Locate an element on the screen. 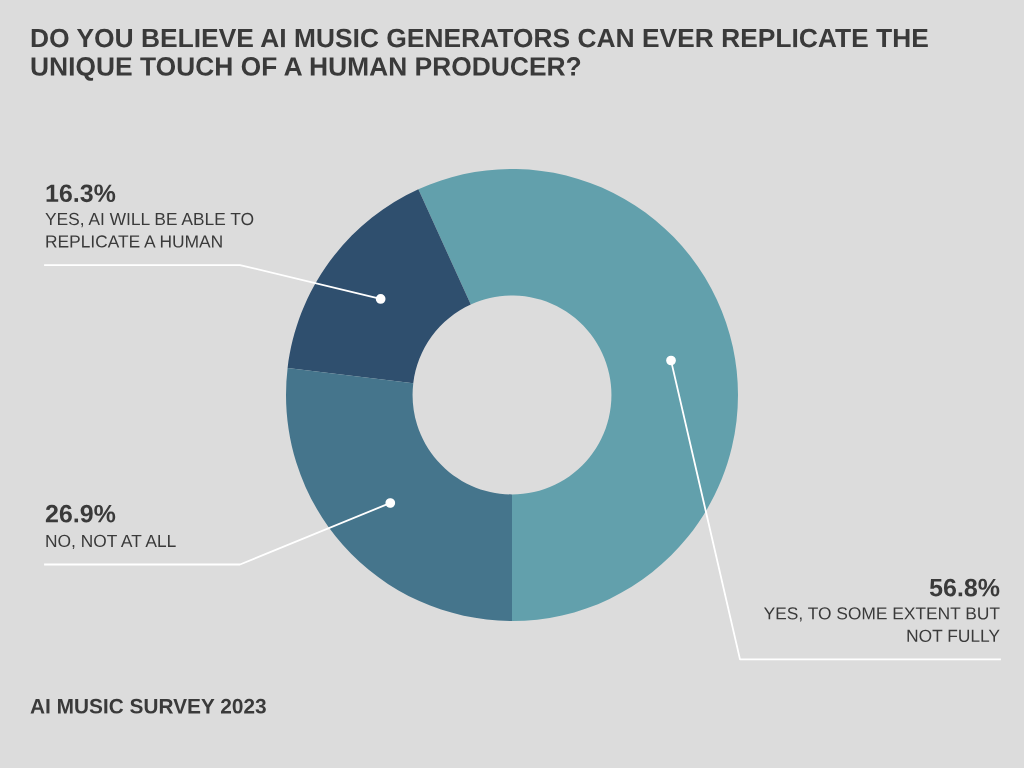  slice-label: YES, AI WILL BE ABLE TO REPLICATE A HUMAN is located at coordinates (149, 230).